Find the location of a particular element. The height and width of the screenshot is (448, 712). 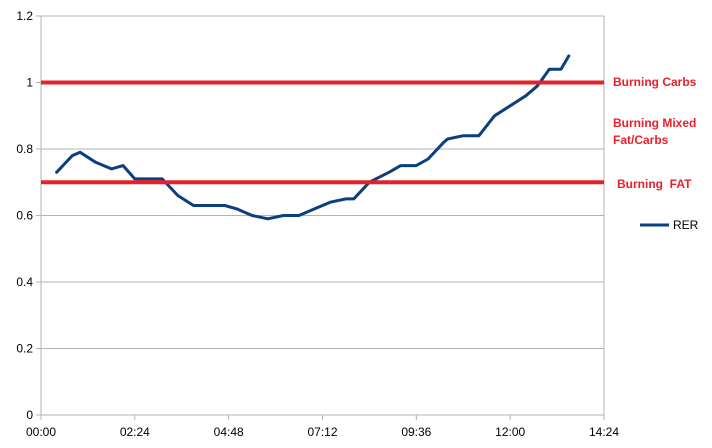

x-tick-label: 04:48 is located at coordinates (229, 432).